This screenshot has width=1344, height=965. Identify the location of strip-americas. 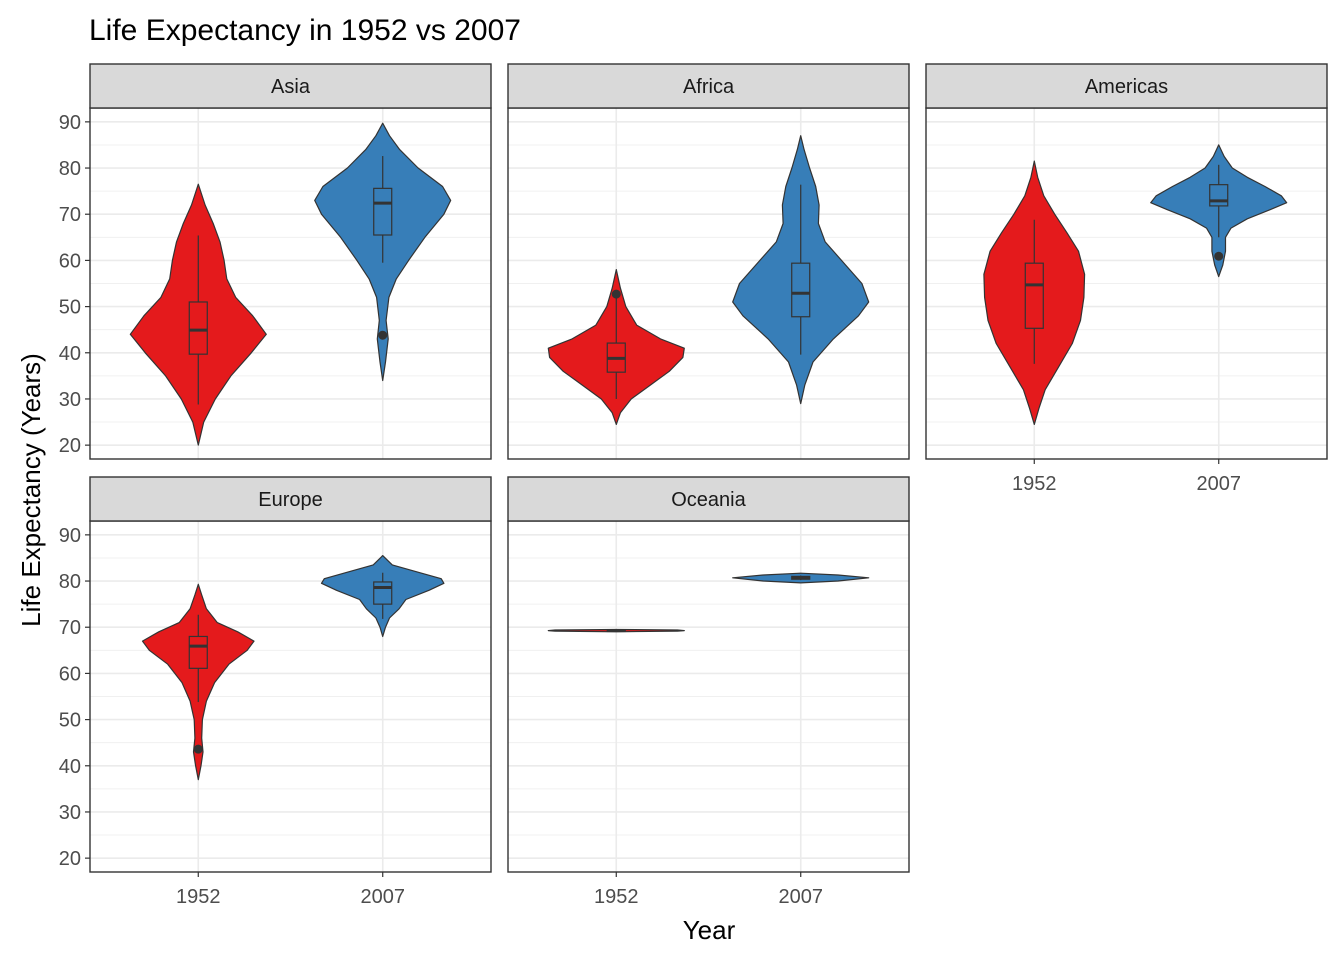
(1126, 86).